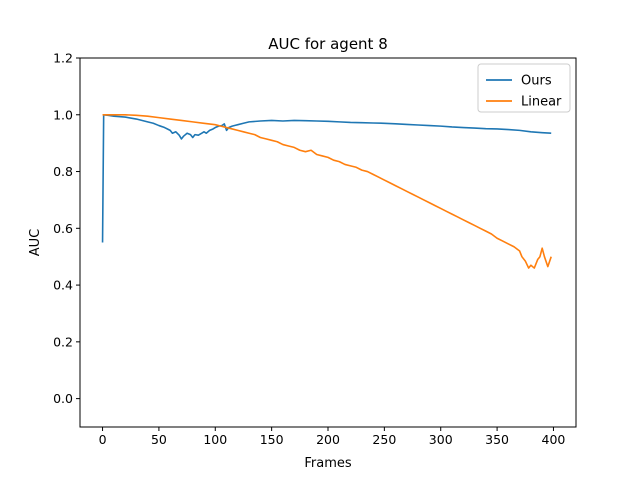  Describe the element at coordinates (215, 439) in the screenshot. I see `x-tick-label: 100` at that location.